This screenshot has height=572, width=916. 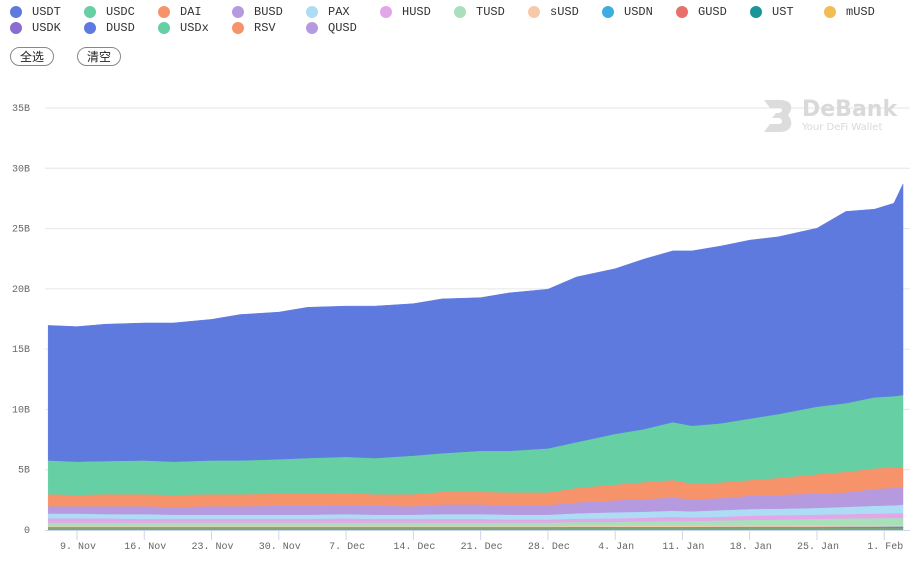 I want to click on legend-item-qusd: QUSD, so click(x=331, y=28).